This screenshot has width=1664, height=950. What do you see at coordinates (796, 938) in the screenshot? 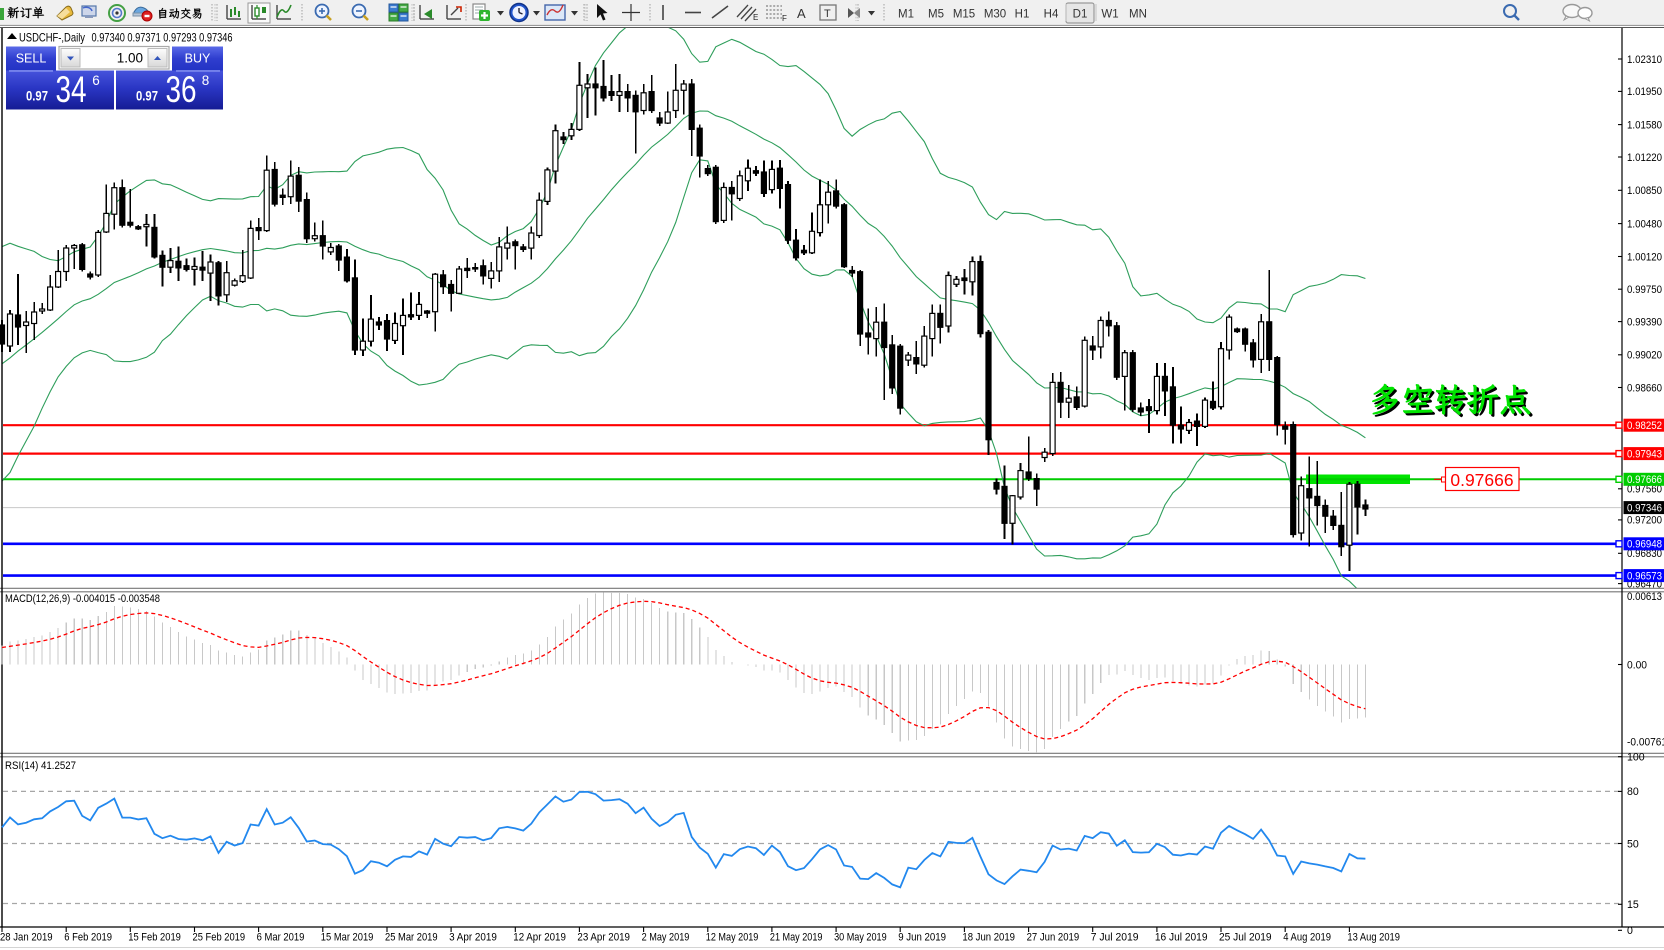
I see `svg-text: 21 May 2019` at bounding box center [796, 938].